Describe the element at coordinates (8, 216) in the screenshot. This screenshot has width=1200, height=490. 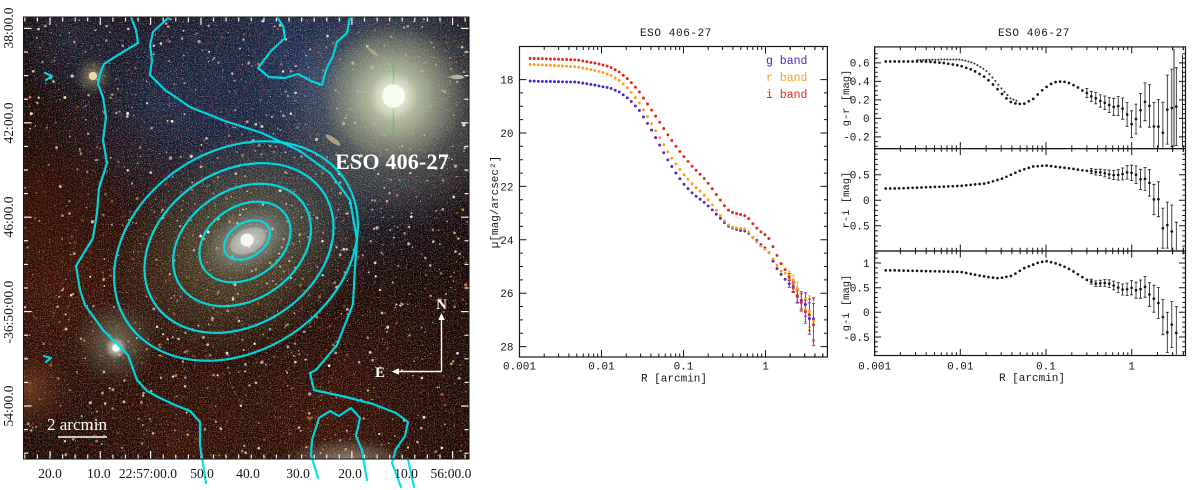
I see `svg-text: 46:00.0` at that location.